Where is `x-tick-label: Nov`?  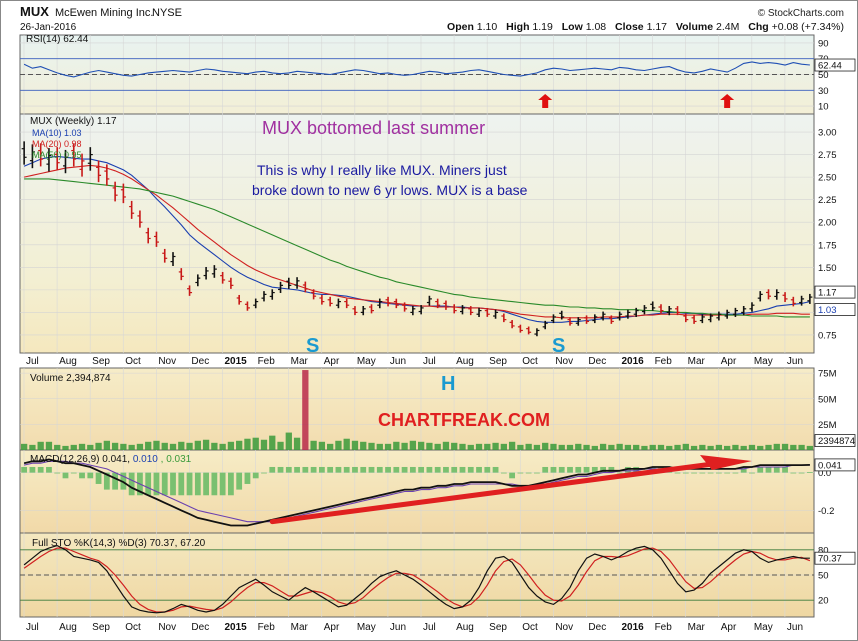
x-tick-label: Nov is located at coordinates (564, 627).